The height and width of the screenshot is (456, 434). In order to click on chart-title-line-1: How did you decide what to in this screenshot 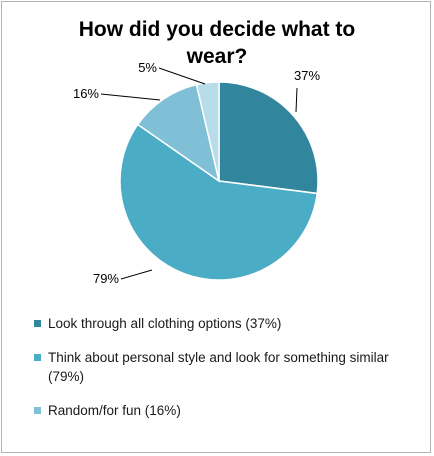, I will do `click(217, 29)`.